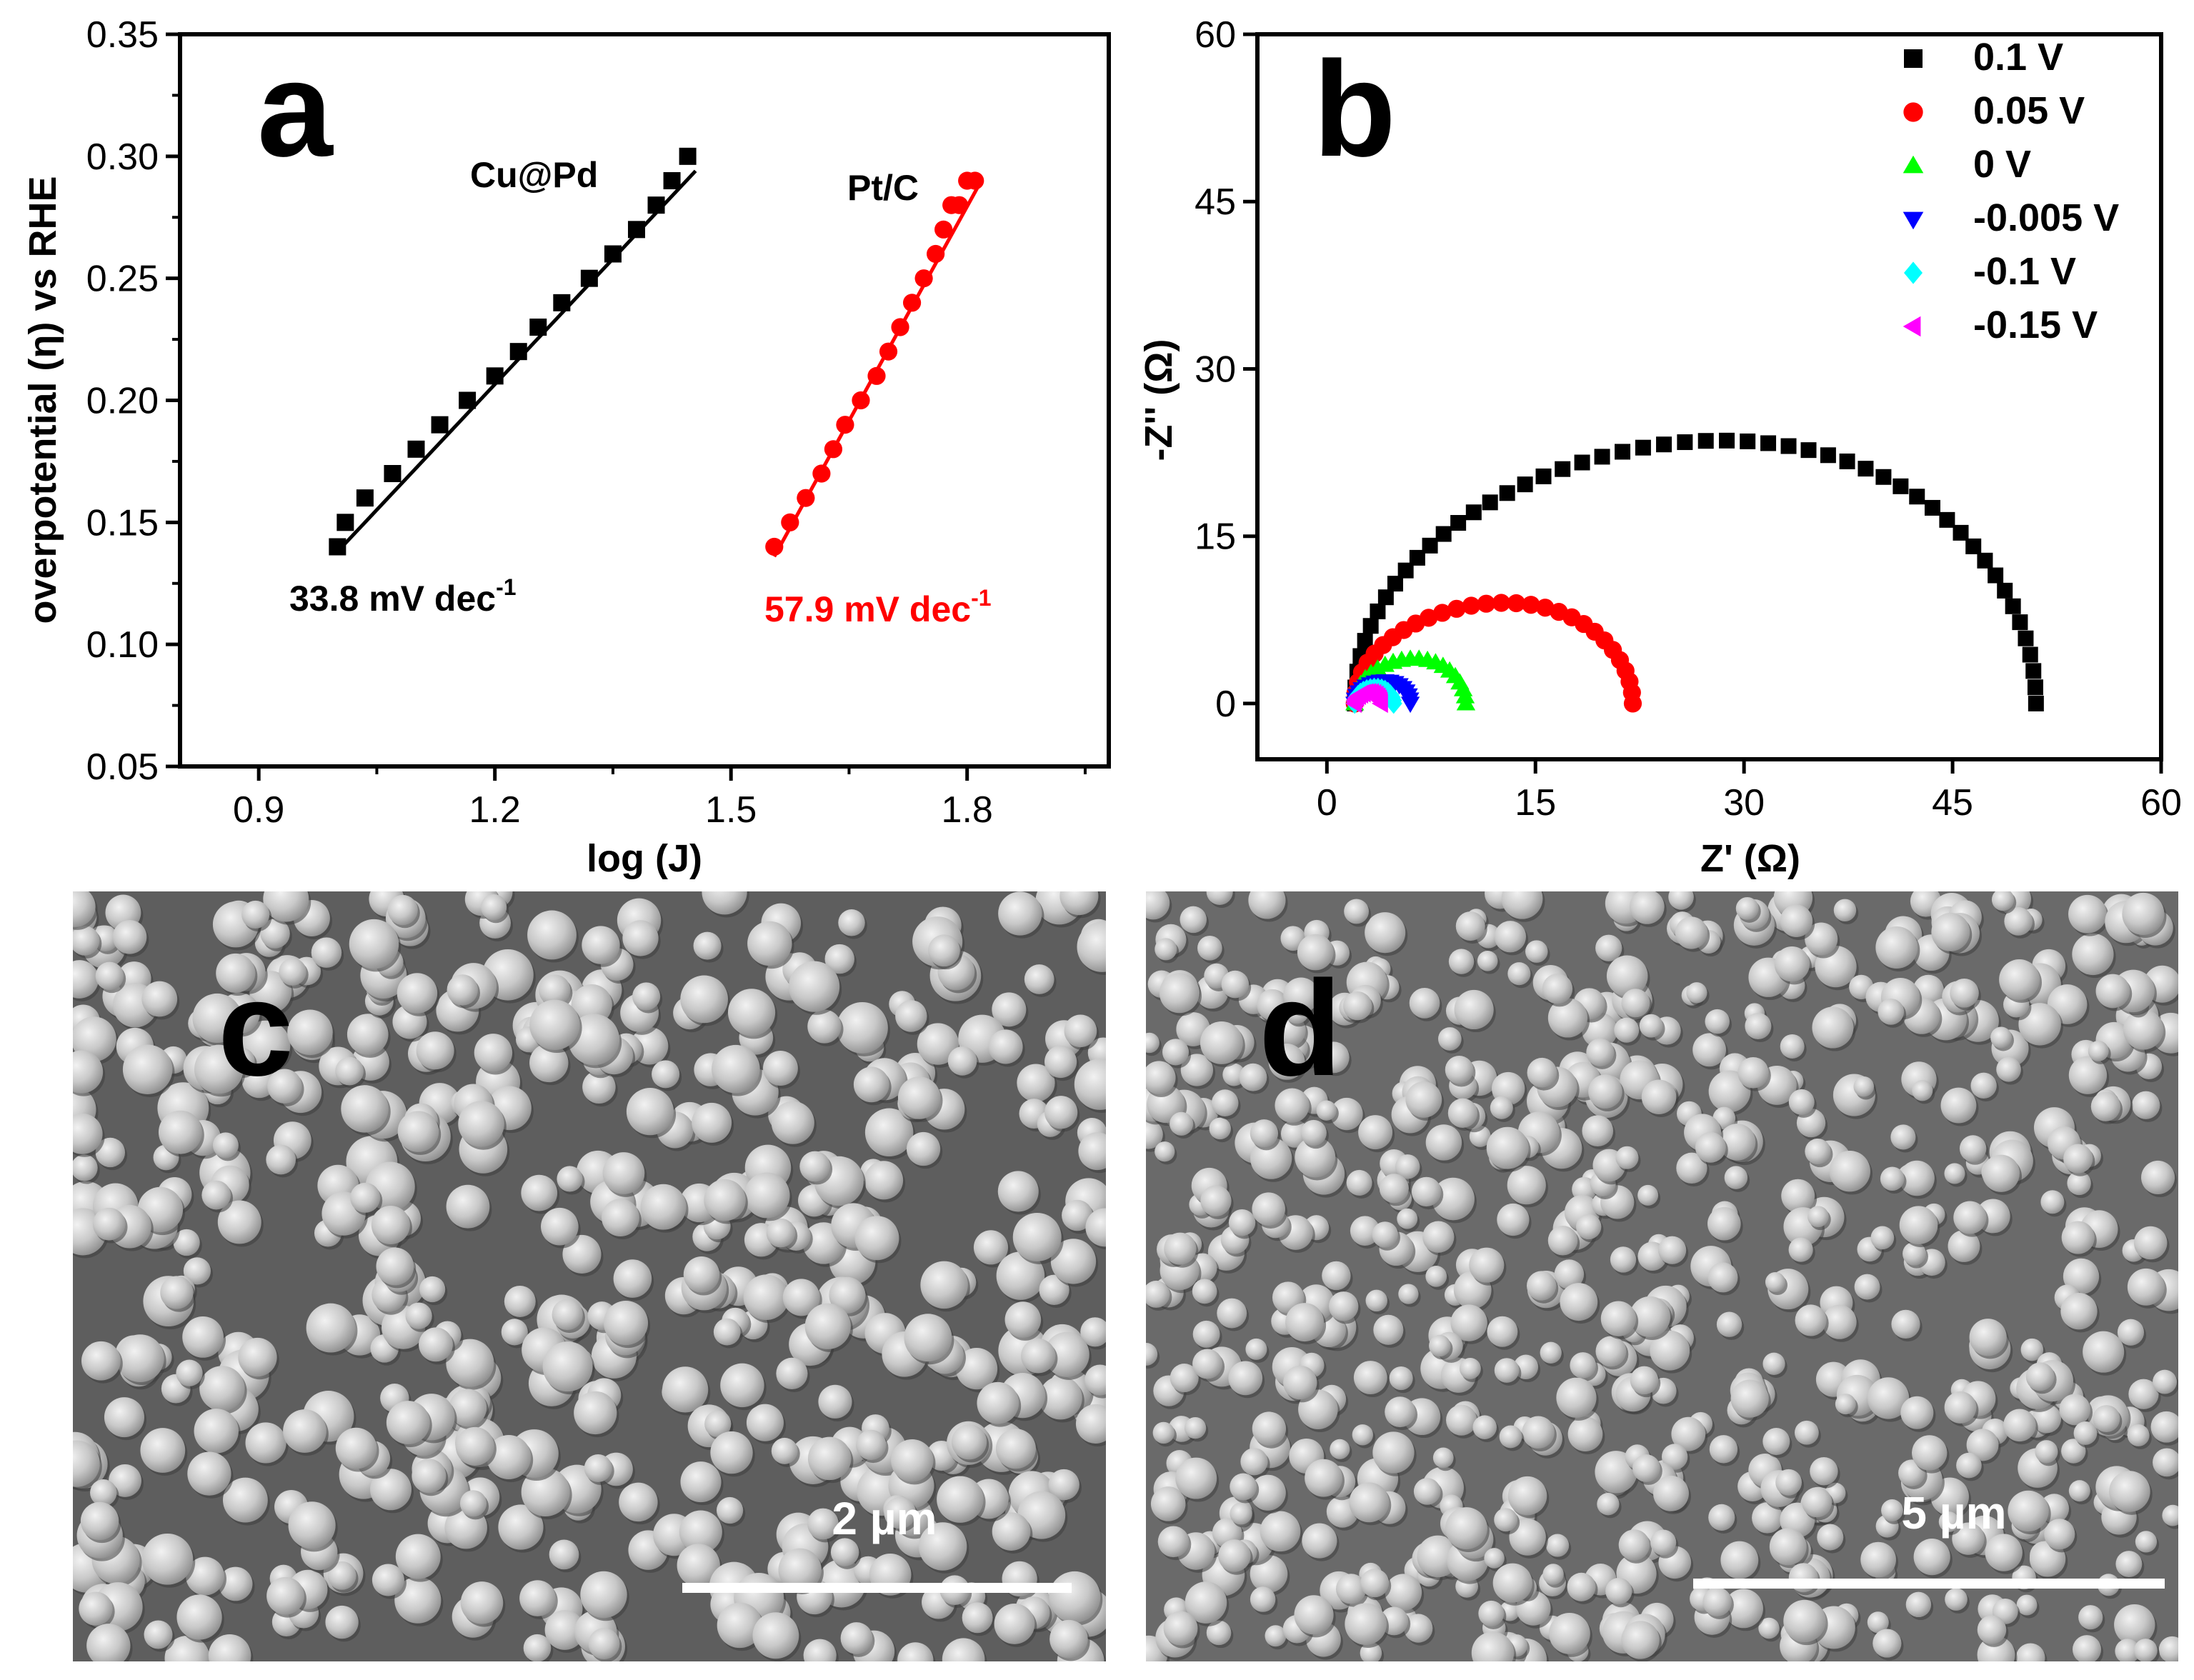 The image size is (2194, 1680). Describe the element at coordinates (1632, 703) in the screenshot. I see `point-0-05-v` at that location.